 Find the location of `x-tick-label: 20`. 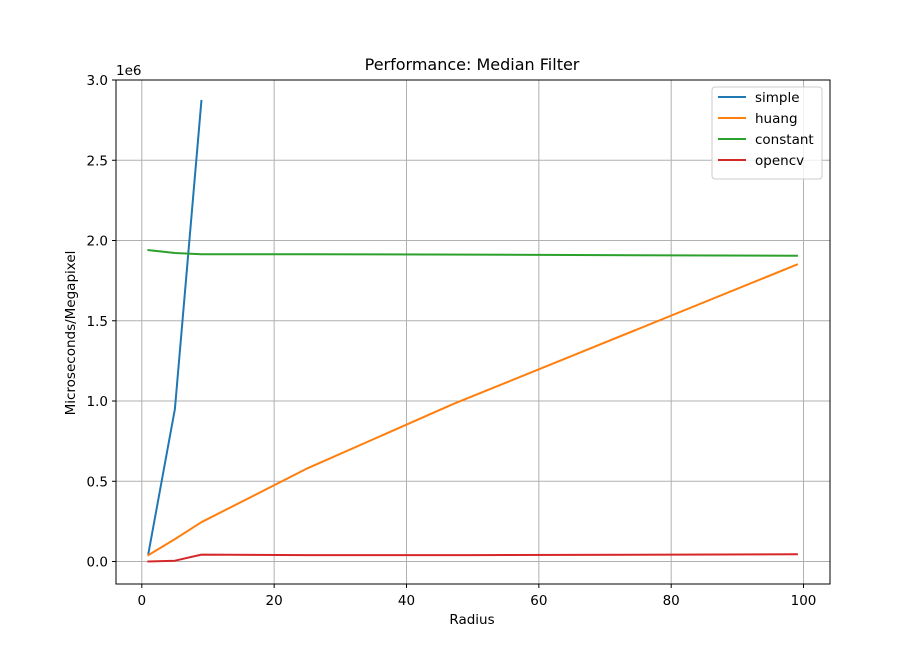

x-tick-label: 20 is located at coordinates (274, 601).